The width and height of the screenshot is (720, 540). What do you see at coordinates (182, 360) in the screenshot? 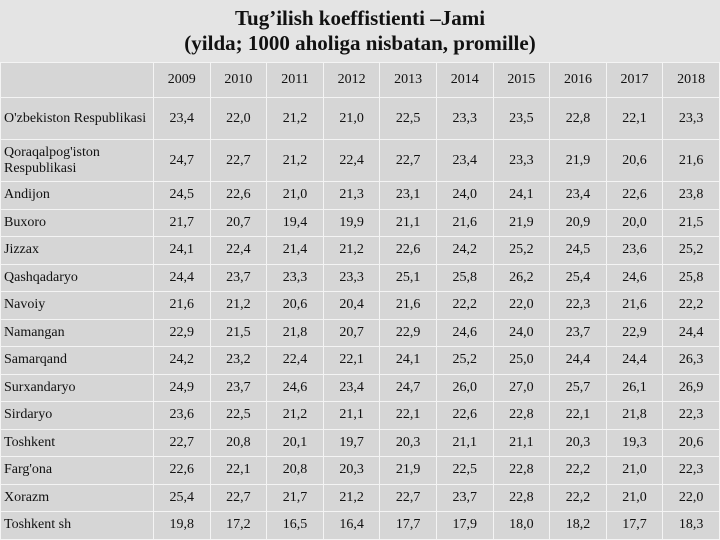
I see `value-cell: 24,2` at bounding box center [182, 360].